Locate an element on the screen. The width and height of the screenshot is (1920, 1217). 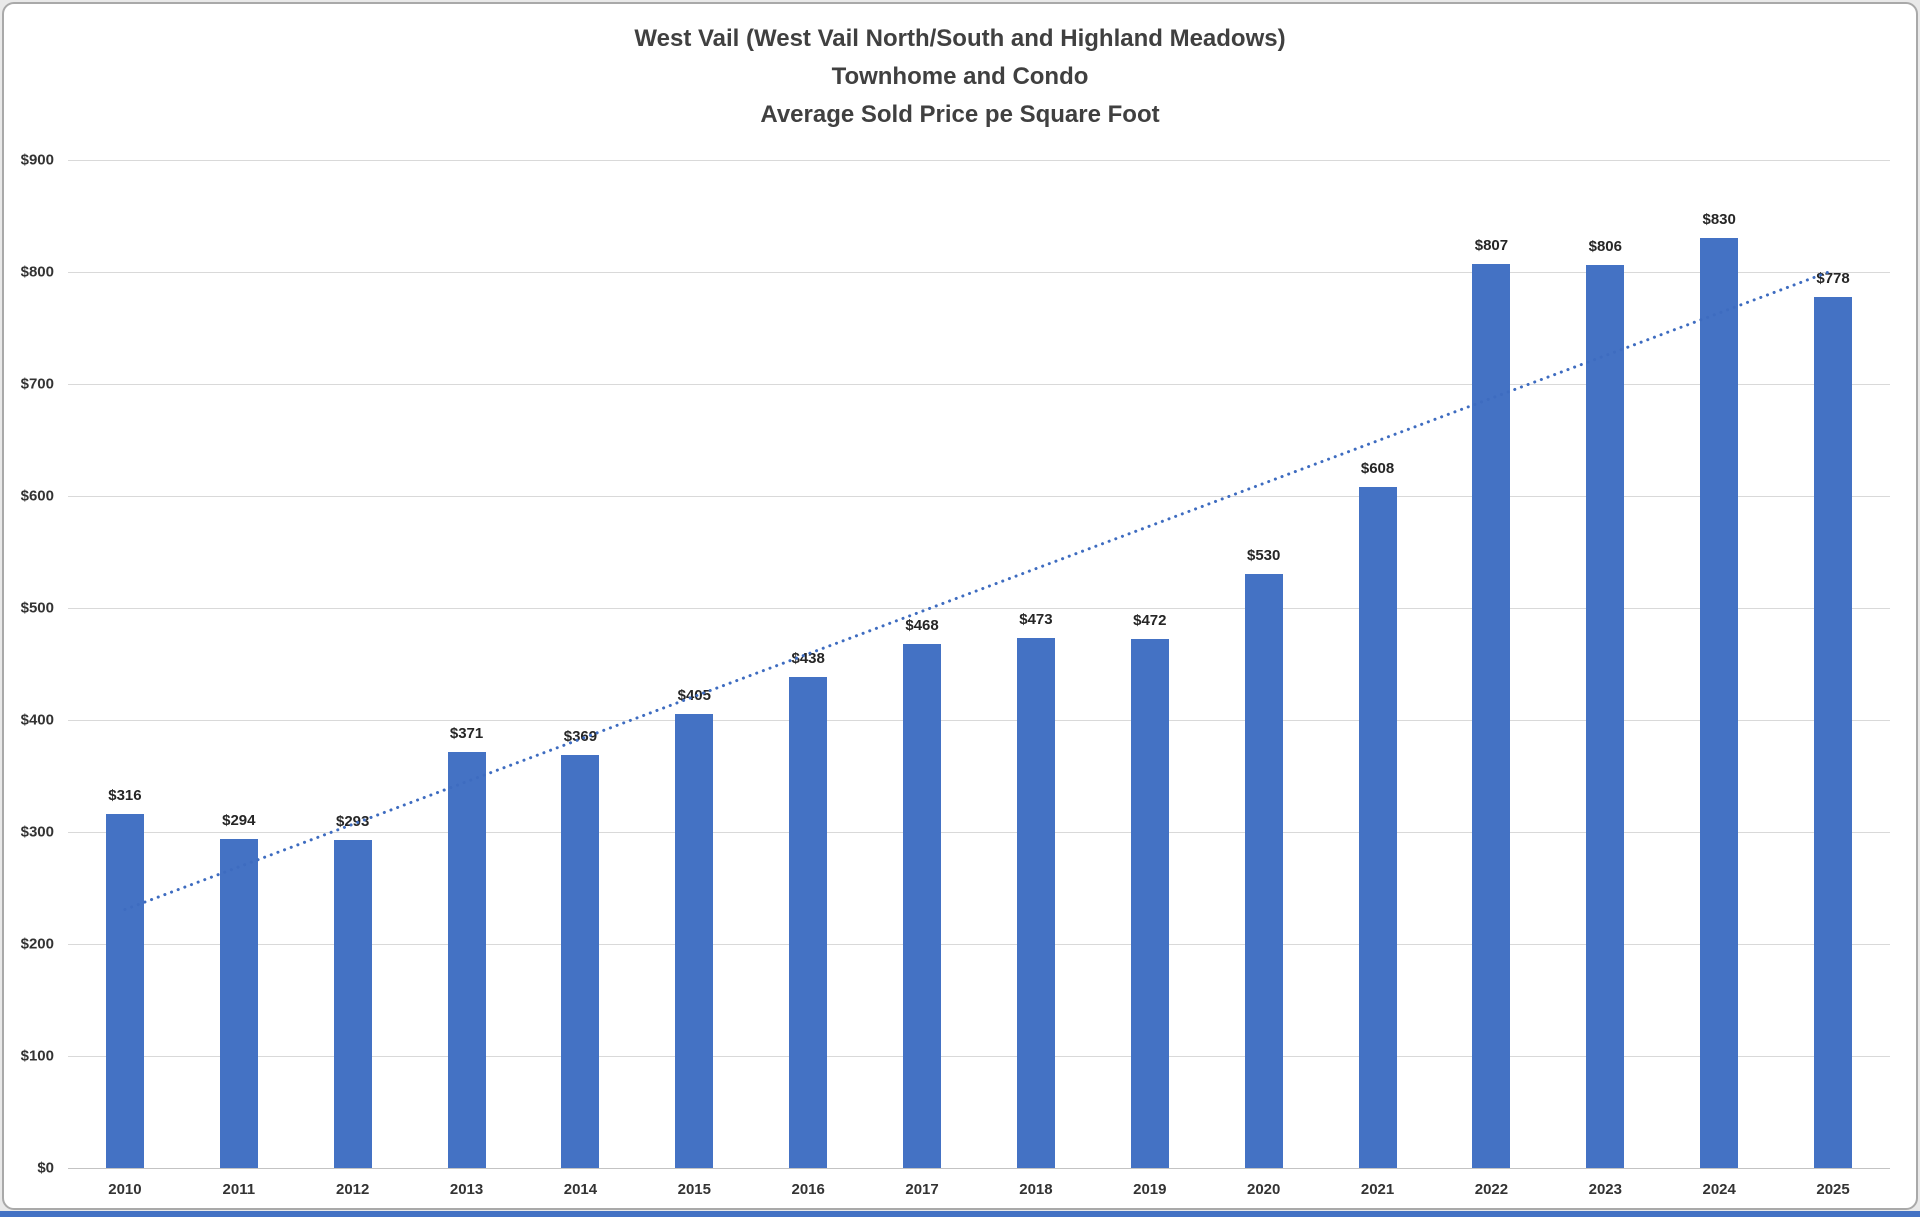
y-axis-tick-label: $600 is located at coordinates (37, 496).